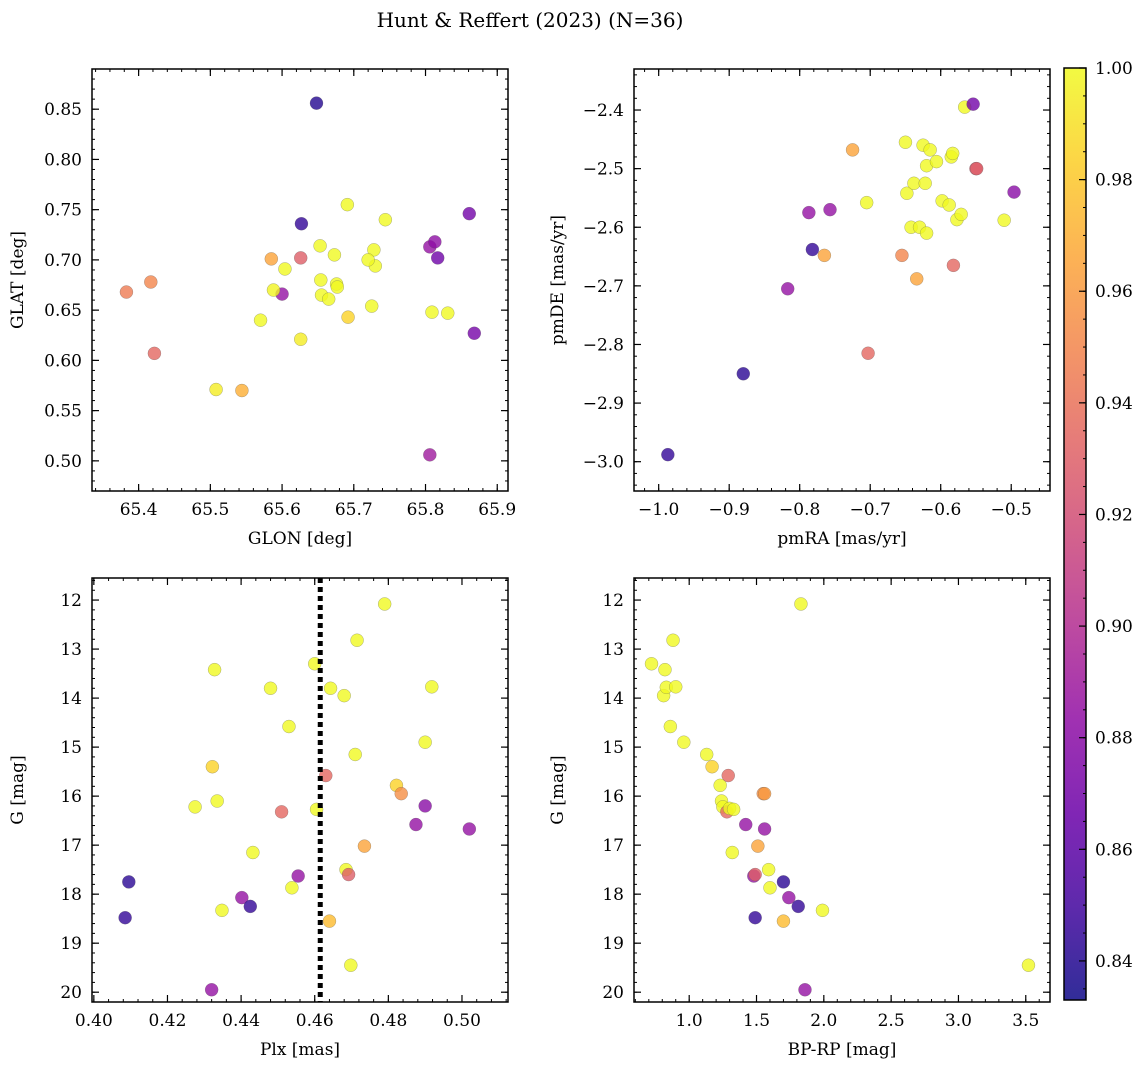 This screenshot has height=1068, width=1148. Describe the element at coordinates (354, 510) in the screenshot. I see `x-tick-label: 65.7` at that location.